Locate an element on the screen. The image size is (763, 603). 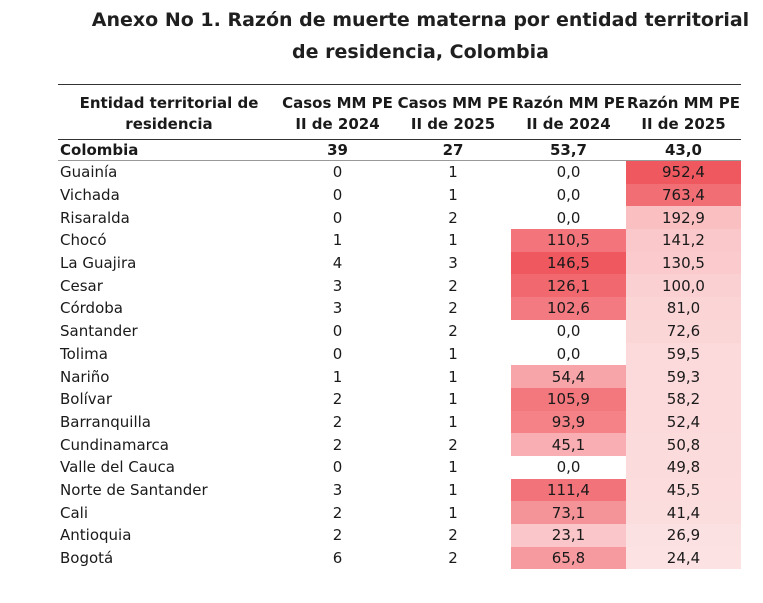
rate-2025-cell: 26,9 is located at coordinates (683, 535).